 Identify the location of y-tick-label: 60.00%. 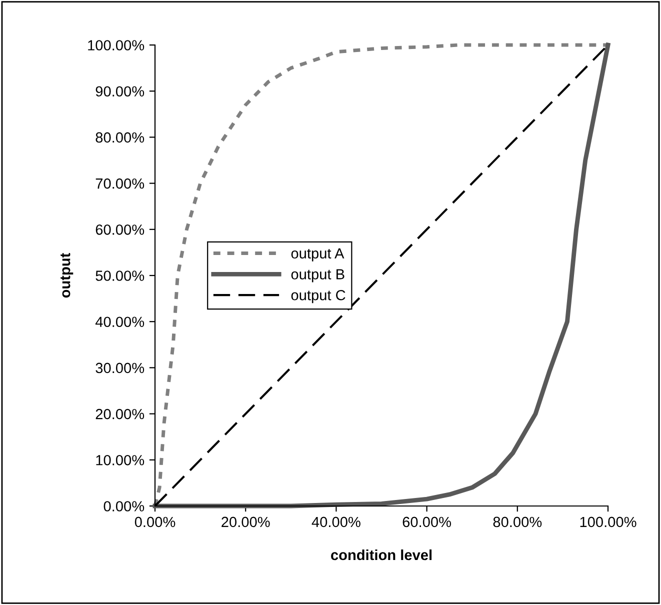
(120, 229).